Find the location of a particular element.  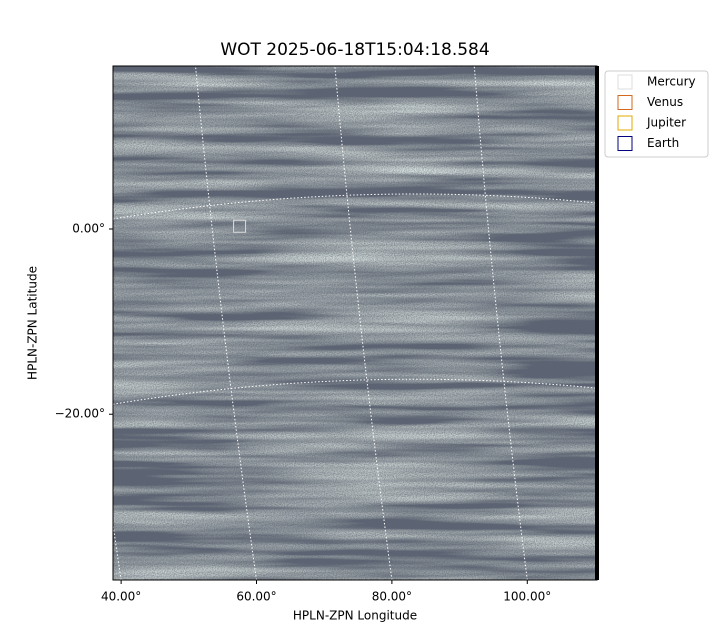

legend-label: Jupiter is located at coordinates (666, 123).